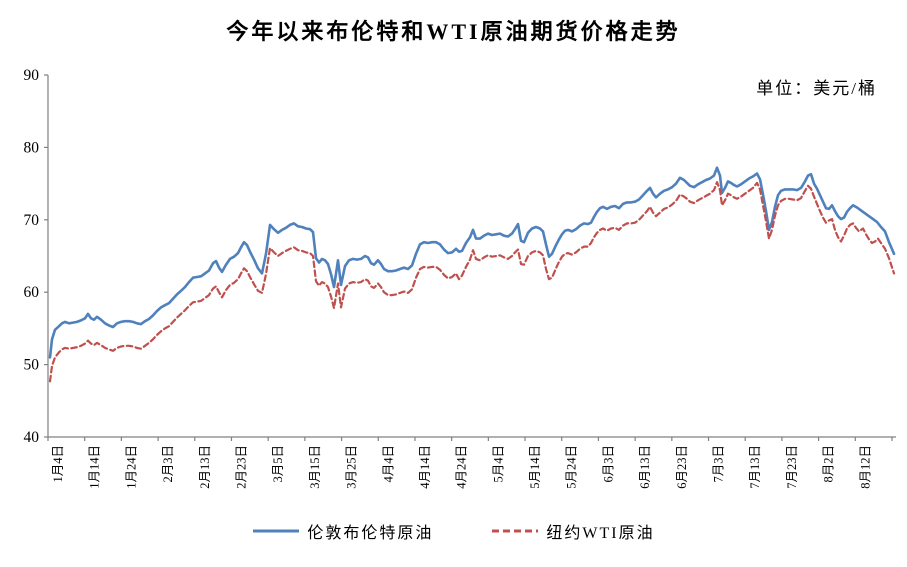 This screenshot has height=567, width=907. I want to click on legend-label-wti: 纽约WTI原油, so click(600, 533).